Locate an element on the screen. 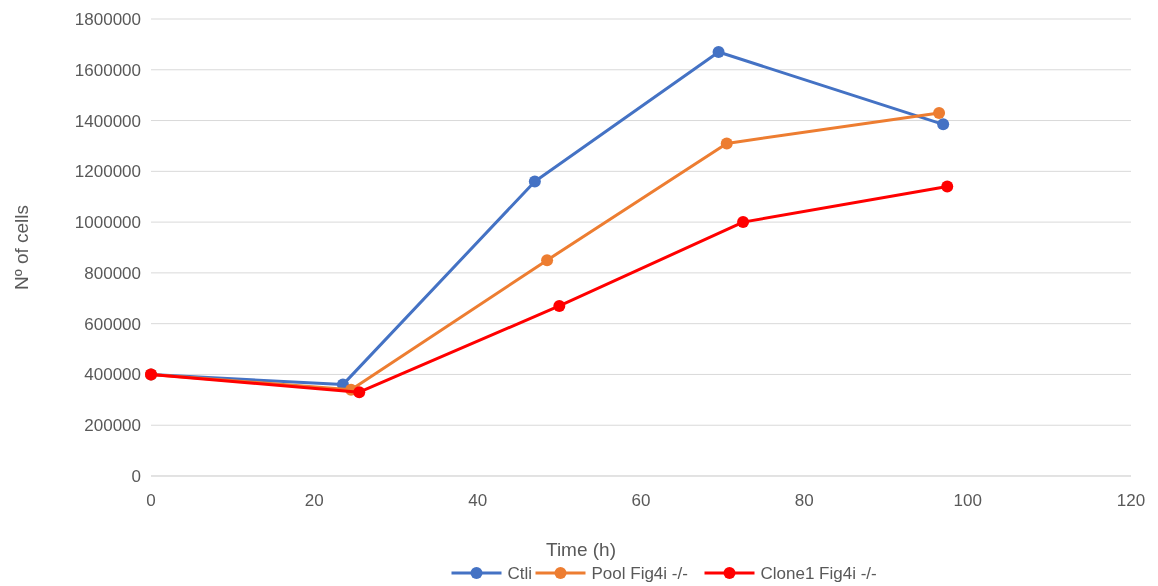 The height and width of the screenshot is (586, 1158). y-tick-label: 200000 is located at coordinates (112, 426).